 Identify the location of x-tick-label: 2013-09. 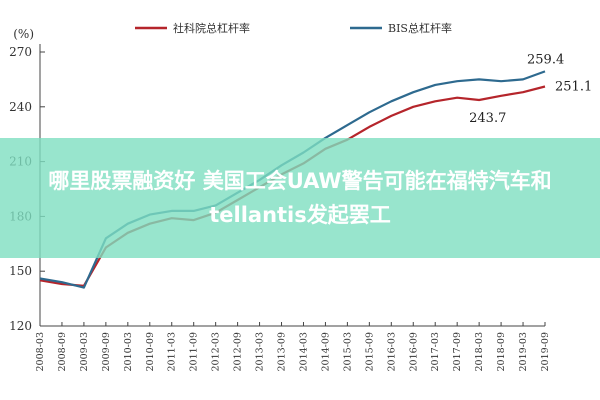
(282, 351).